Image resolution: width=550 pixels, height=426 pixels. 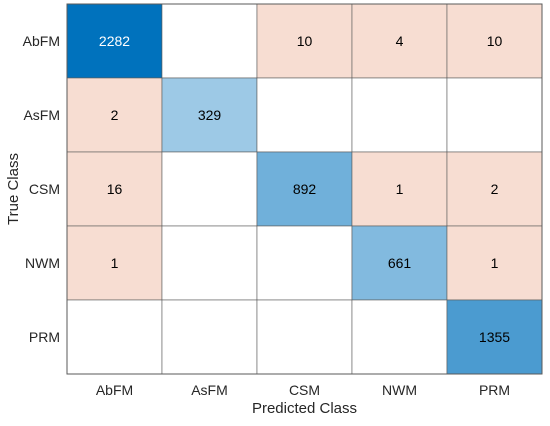 What do you see at coordinates (399, 115) in the screenshot?
I see `matrix-cell-AsFM-NWM` at bounding box center [399, 115].